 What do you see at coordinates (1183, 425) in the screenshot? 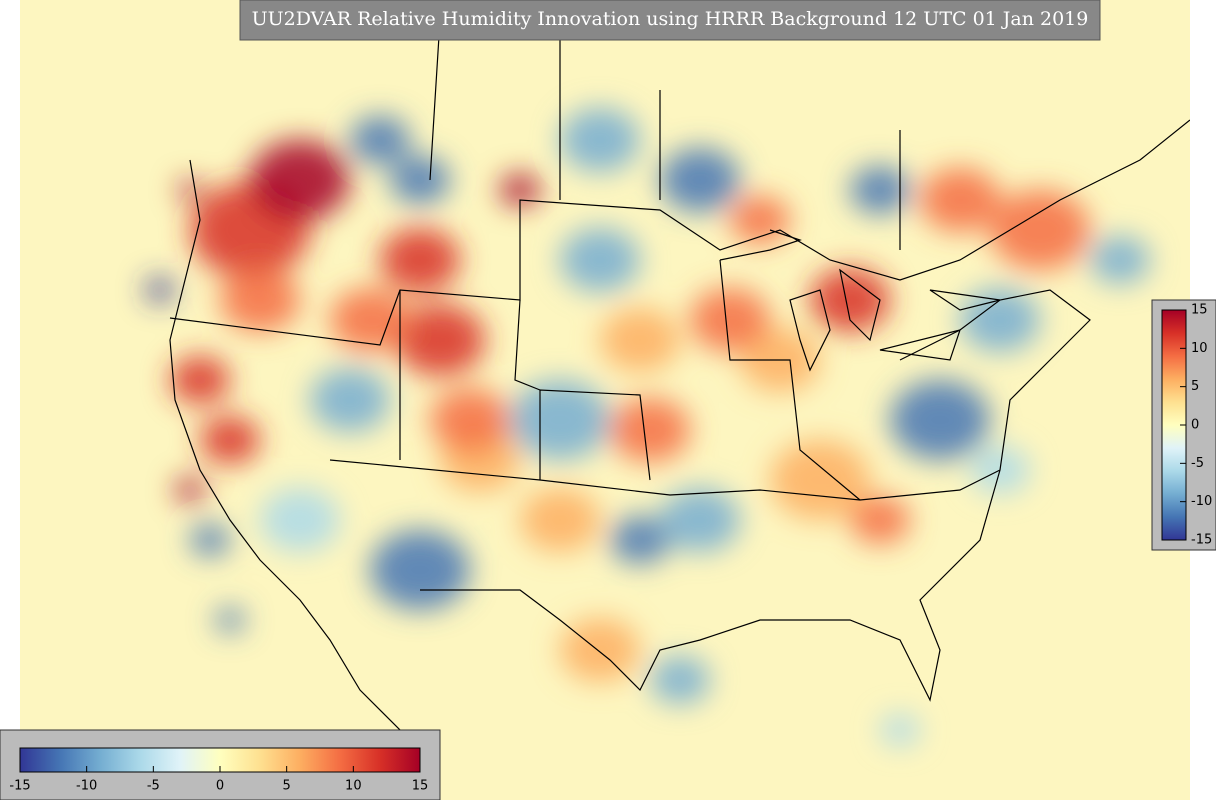
I see `vertical-colorbar: -15 -10 -5 0 5 10 15` at bounding box center [1183, 425].